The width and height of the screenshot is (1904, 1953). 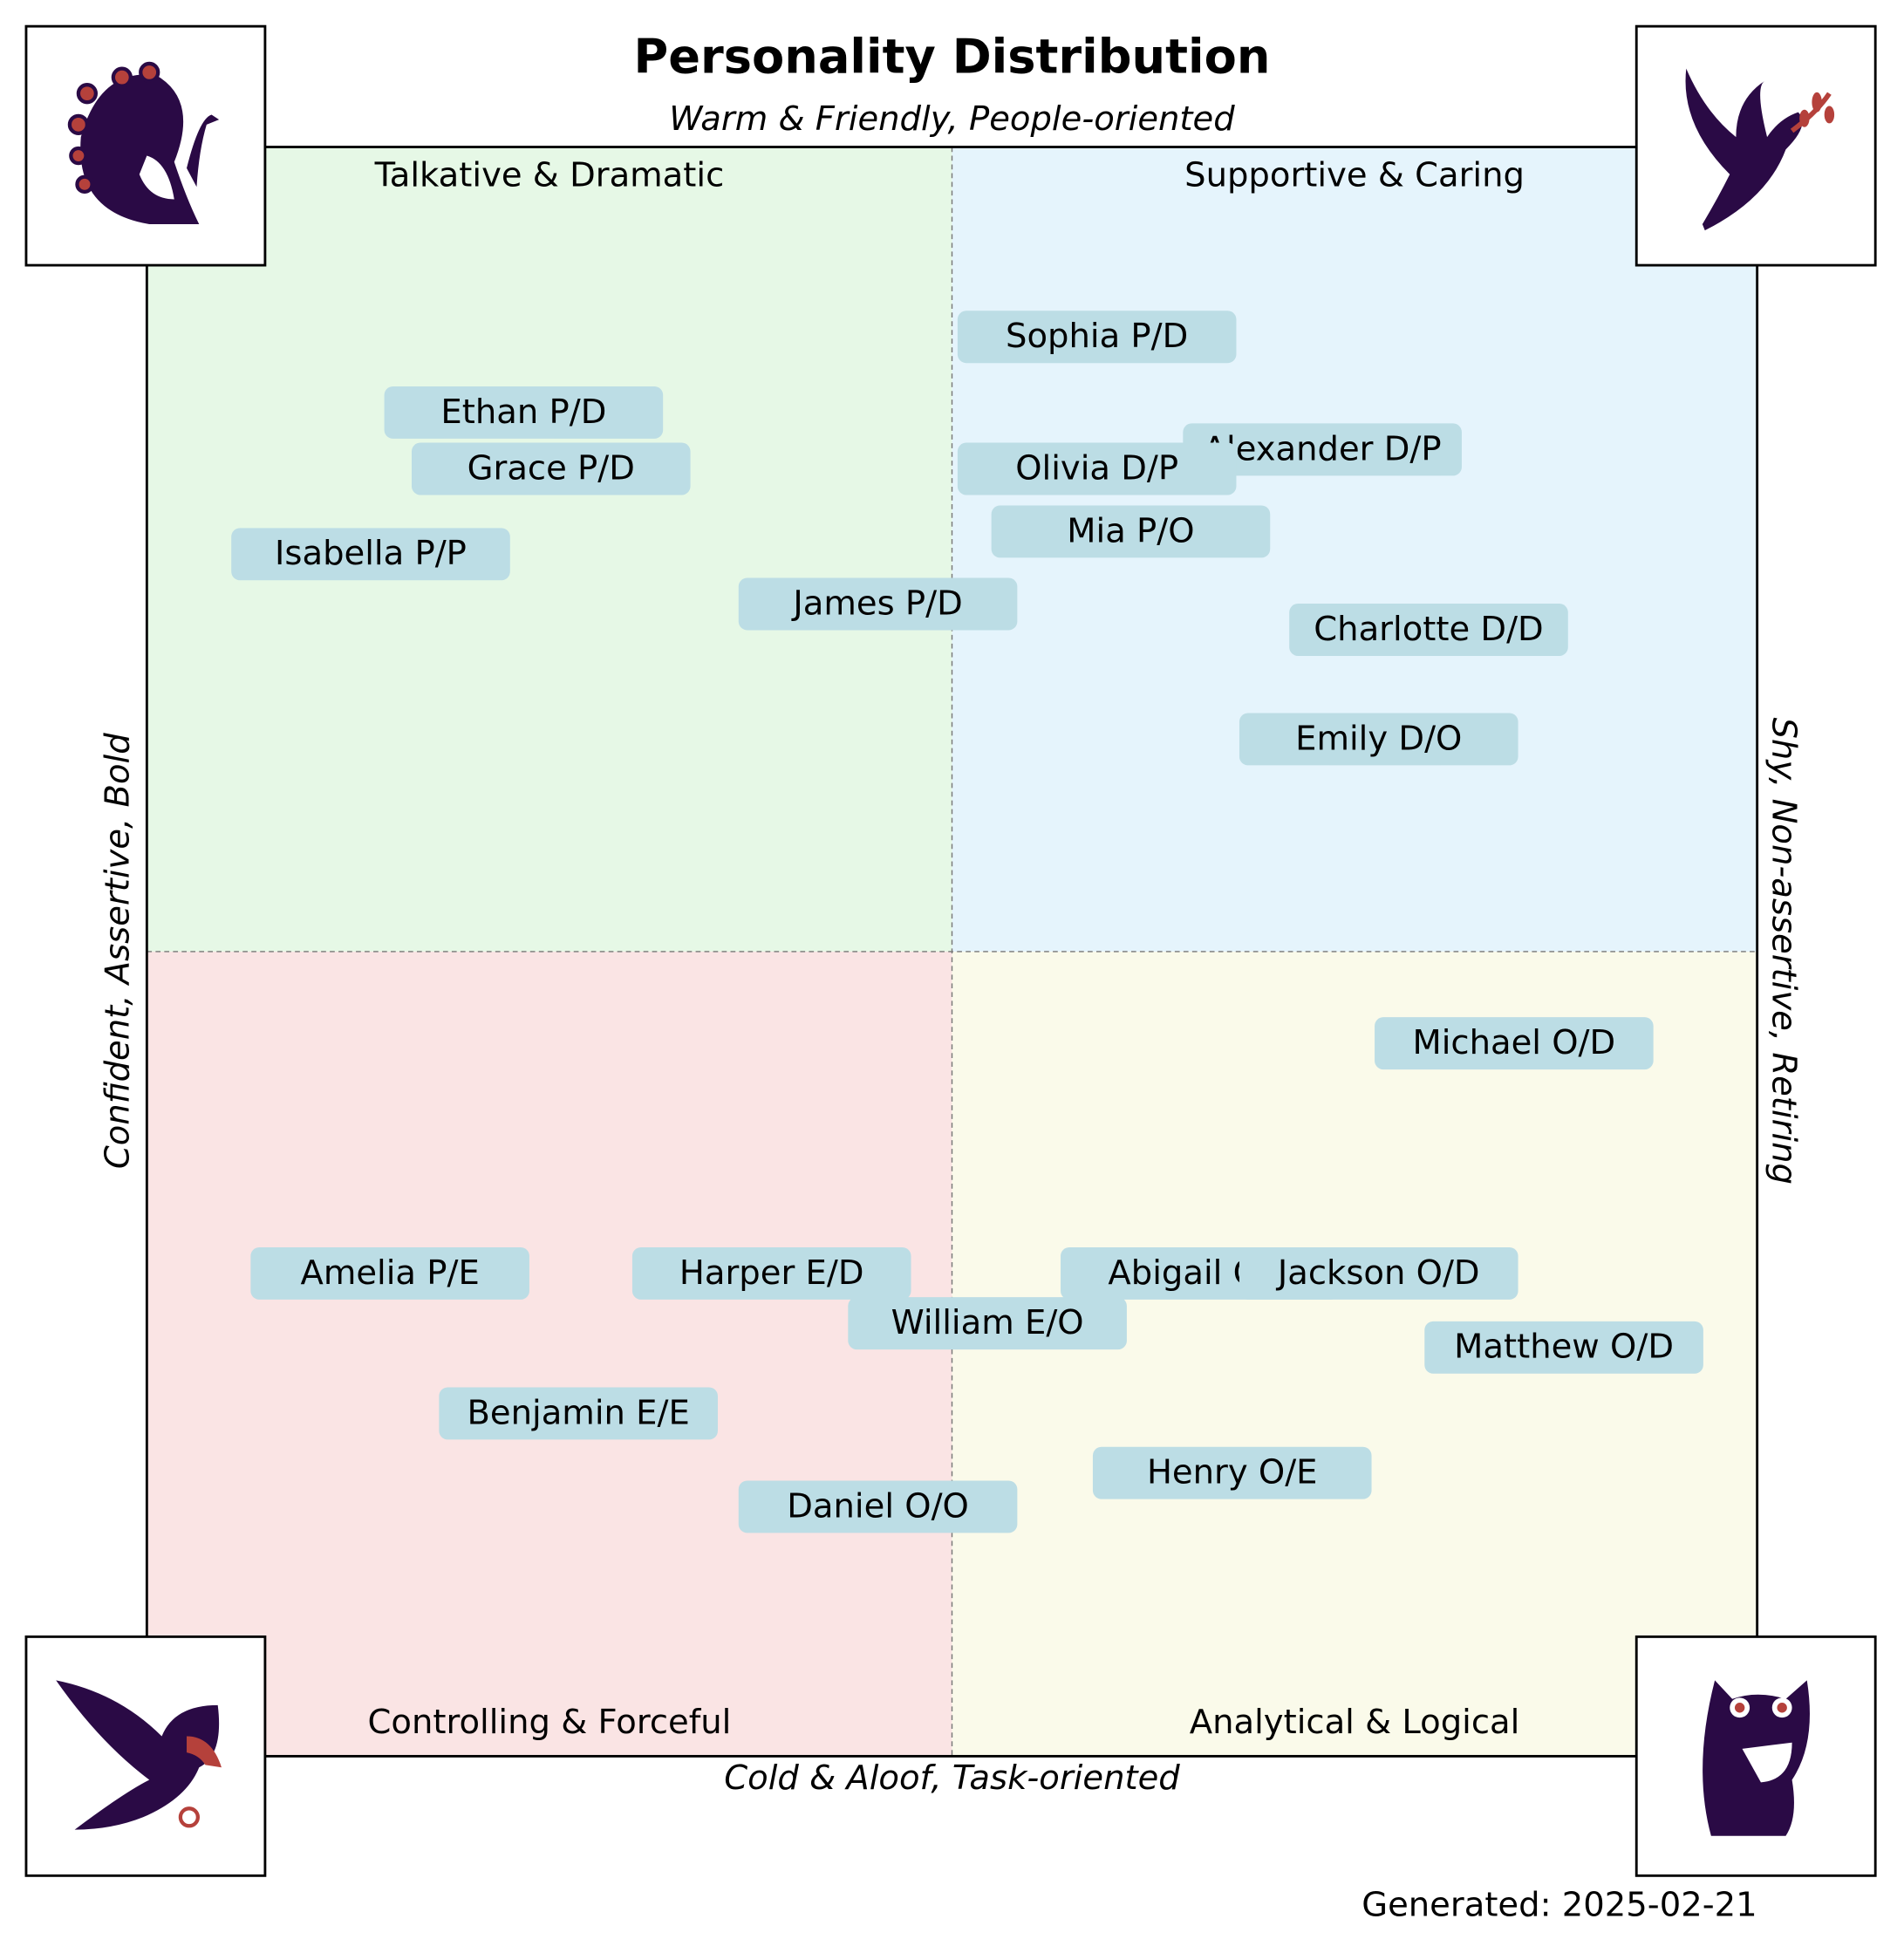 I want to click on point-label: Emily D/O, so click(x=1378, y=738).